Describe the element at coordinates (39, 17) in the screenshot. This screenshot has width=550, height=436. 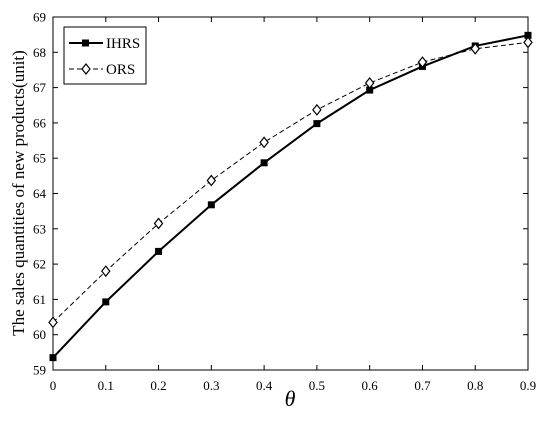
I see `y-tick-label: 69` at that location.